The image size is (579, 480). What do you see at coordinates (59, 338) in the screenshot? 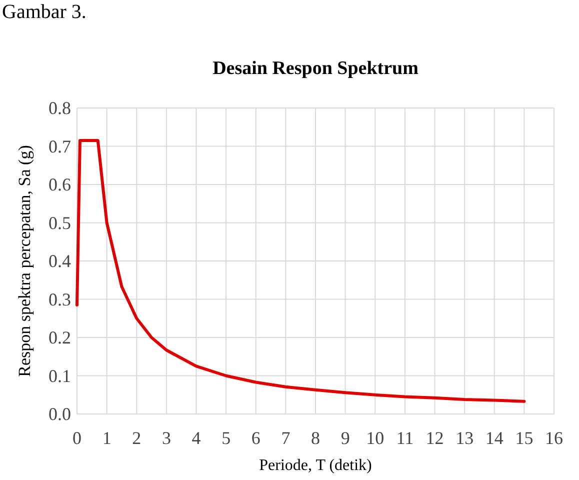
I see `y-tick-label: 0.2` at bounding box center [59, 338].